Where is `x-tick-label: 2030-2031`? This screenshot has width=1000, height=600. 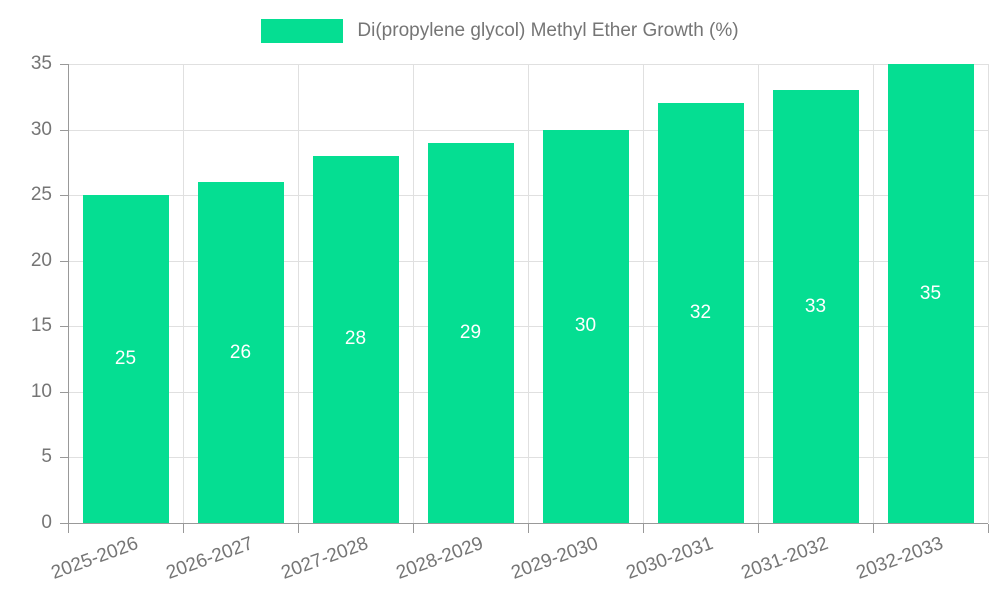
x-tick-label: 2030-2031 is located at coordinates (669, 558).